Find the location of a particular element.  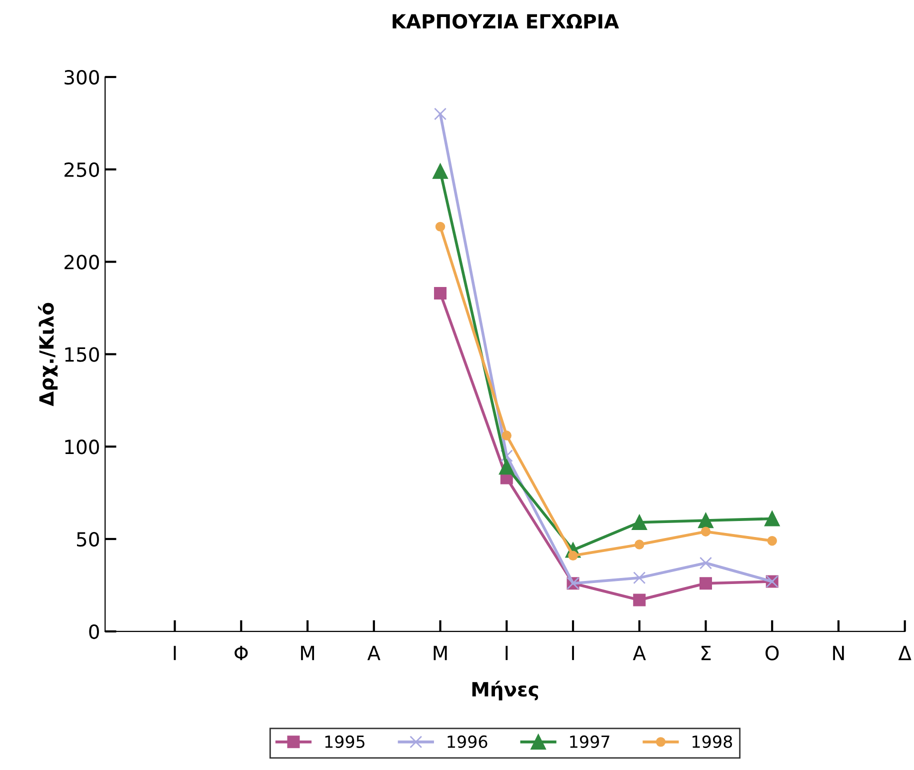

x-tick-label: Σ is located at coordinates (706, 653).